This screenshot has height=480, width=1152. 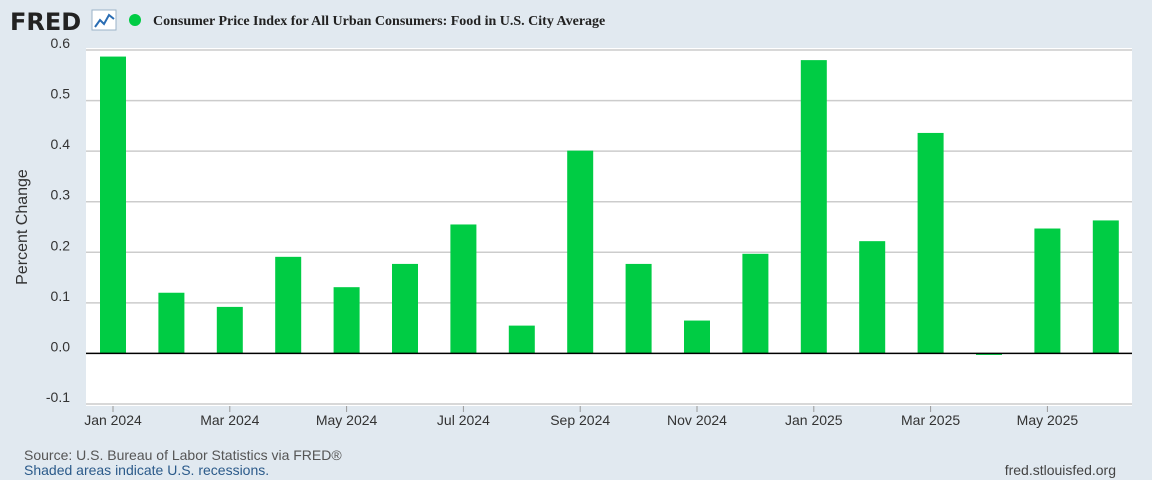 I want to click on legend-marker, so click(x=135, y=20).